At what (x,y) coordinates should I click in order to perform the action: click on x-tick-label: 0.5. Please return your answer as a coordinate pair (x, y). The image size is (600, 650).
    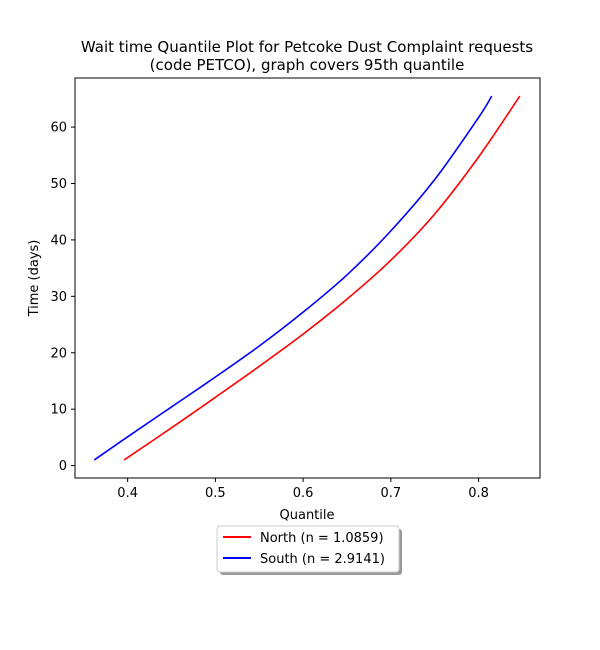
    Looking at the image, I should click on (215, 493).